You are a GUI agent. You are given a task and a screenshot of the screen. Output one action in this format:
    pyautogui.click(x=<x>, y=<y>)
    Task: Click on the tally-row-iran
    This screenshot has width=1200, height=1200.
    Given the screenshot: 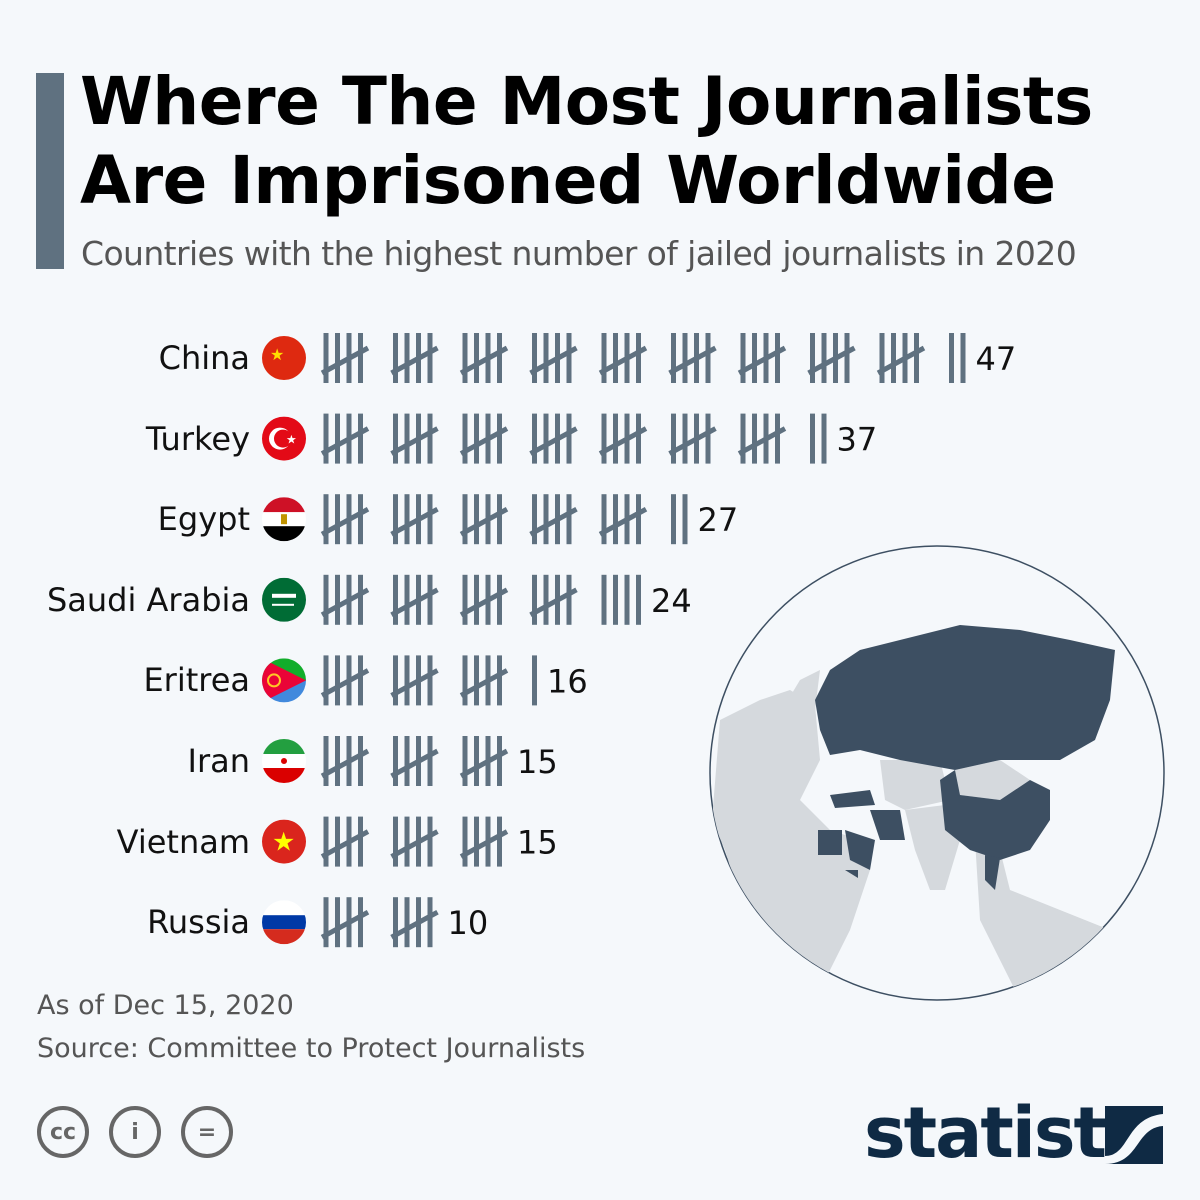 What is the action you would take?
    pyautogui.click(x=414, y=761)
    